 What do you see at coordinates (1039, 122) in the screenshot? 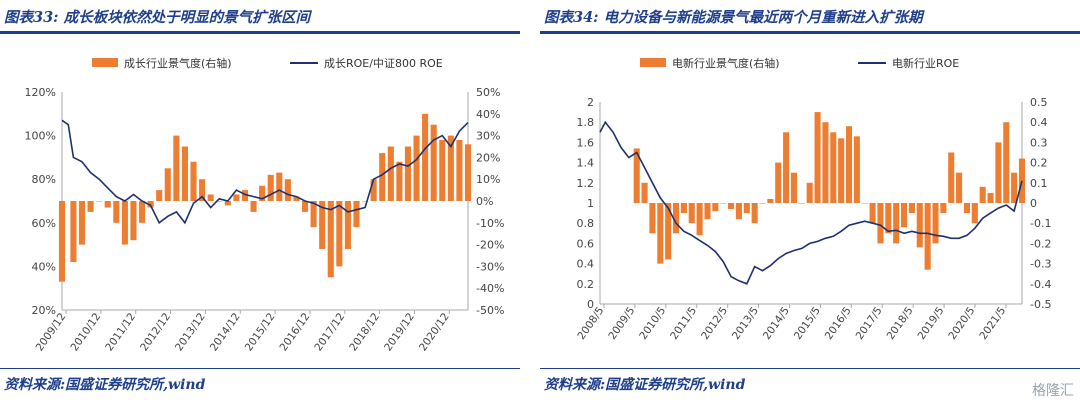
I see `right-axis-tick-label: 0.4` at bounding box center [1039, 122].